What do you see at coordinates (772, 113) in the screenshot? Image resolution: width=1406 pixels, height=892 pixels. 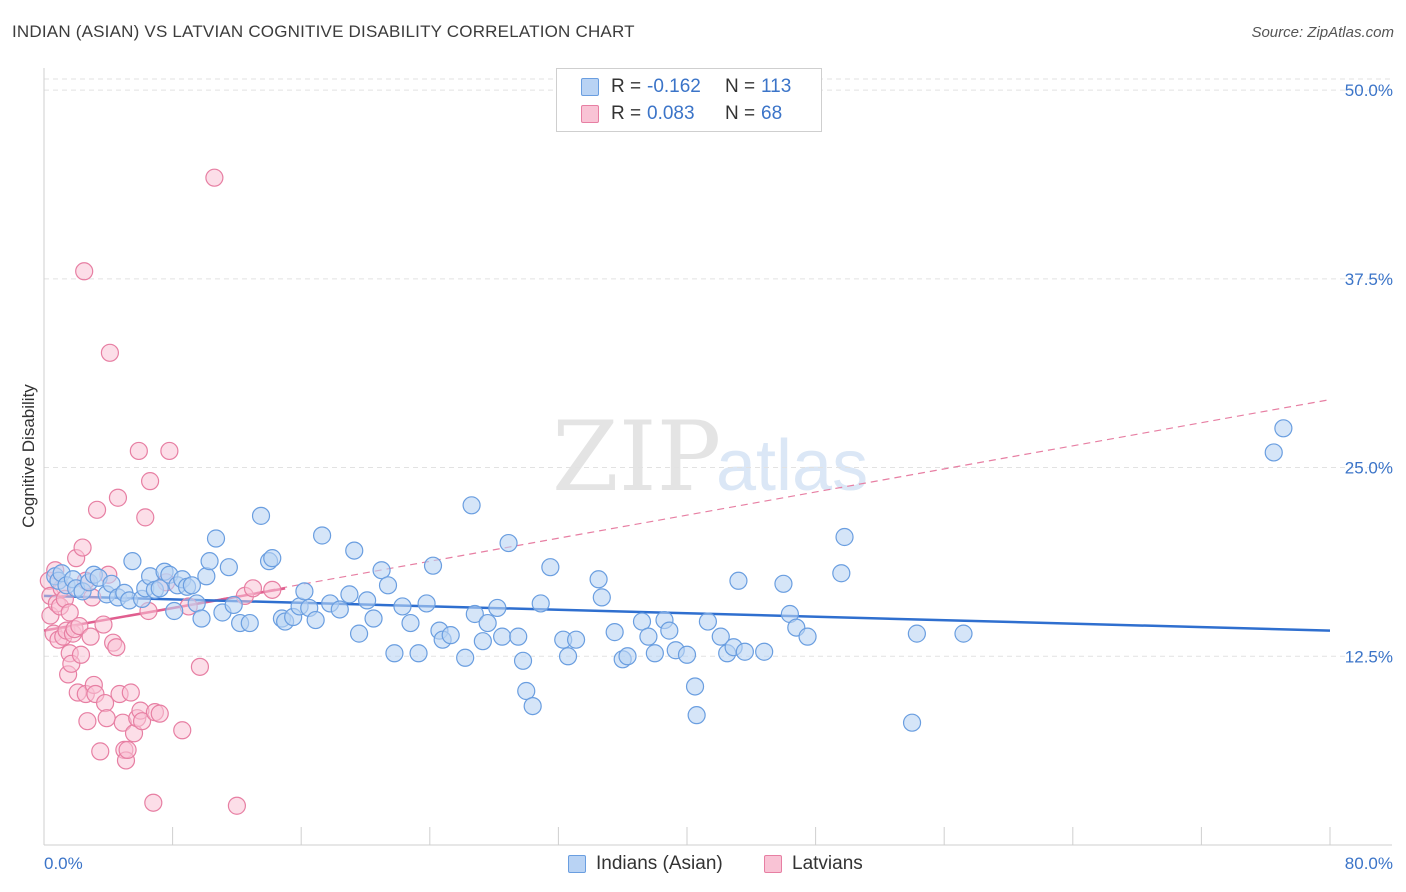 I see `n-value: 68` at bounding box center [772, 113].